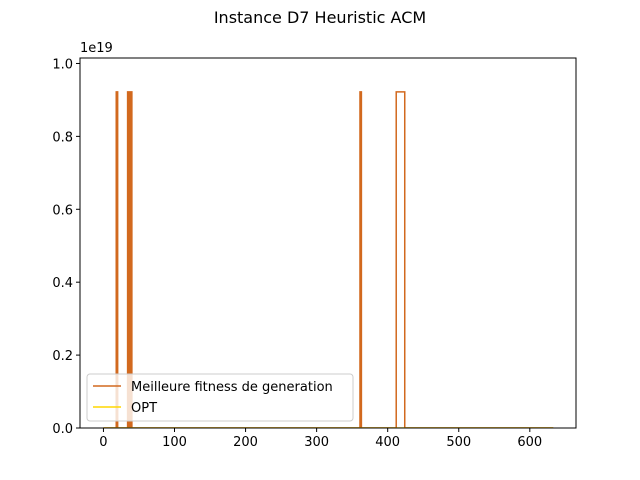 This screenshot has height=480, width=640. I want to click on legend-label-2: OPT, so click(144, 408).